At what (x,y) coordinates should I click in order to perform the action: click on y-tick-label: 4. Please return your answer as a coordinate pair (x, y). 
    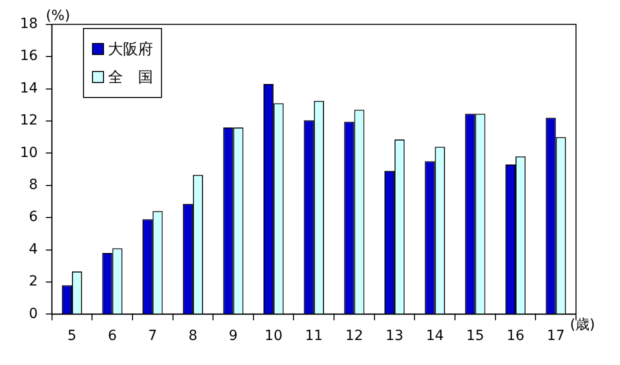
    Looking at the image, I should click on (33, 249).